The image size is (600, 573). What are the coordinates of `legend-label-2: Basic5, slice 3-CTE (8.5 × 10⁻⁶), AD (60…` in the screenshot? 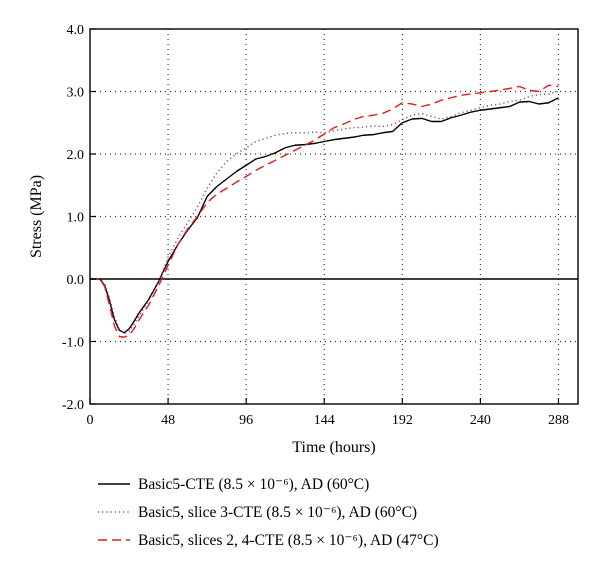 It's located at (277, 512).